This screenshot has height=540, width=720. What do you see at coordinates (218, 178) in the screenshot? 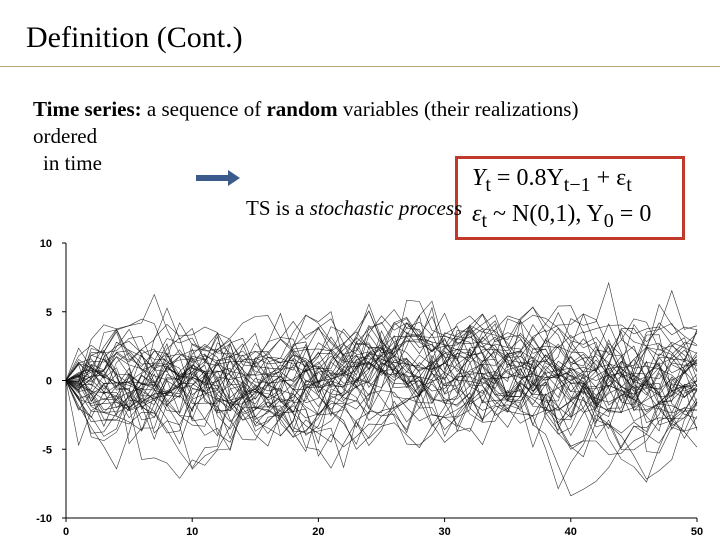
I see `right-arrow-icon` at bounding box center [218, 178].